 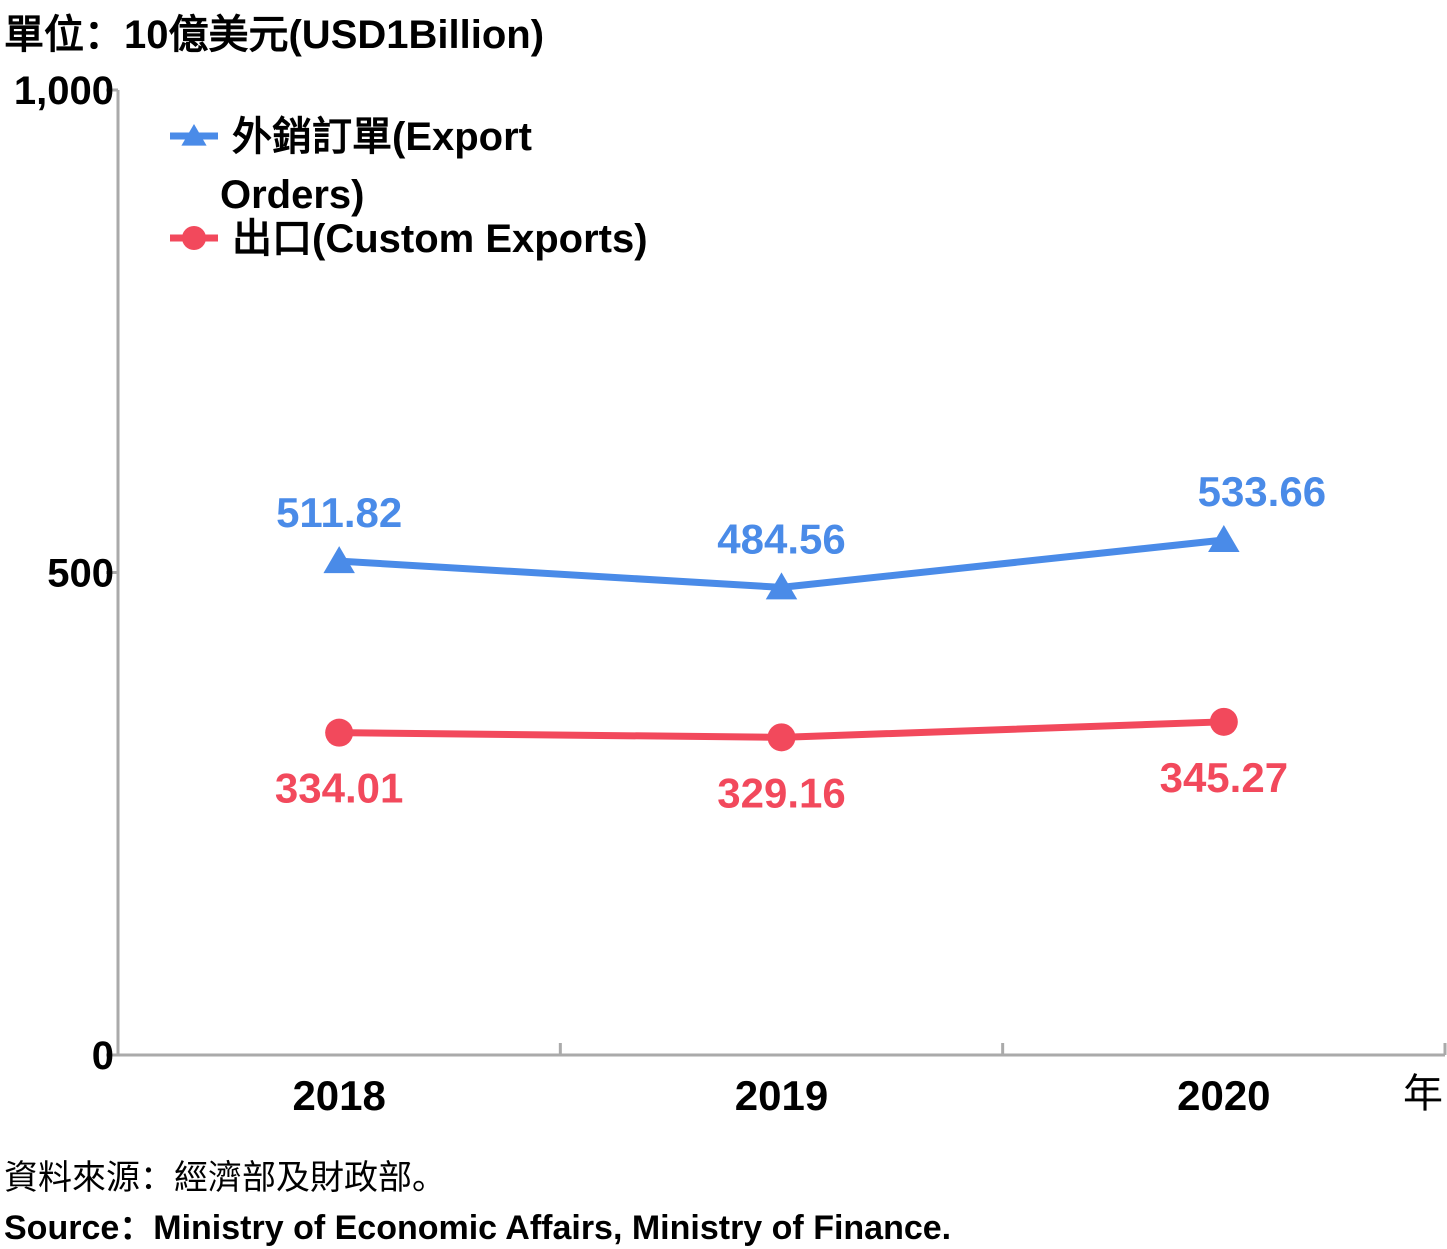 I want to click on legend-label: Orders), so click(x=292, y=195).